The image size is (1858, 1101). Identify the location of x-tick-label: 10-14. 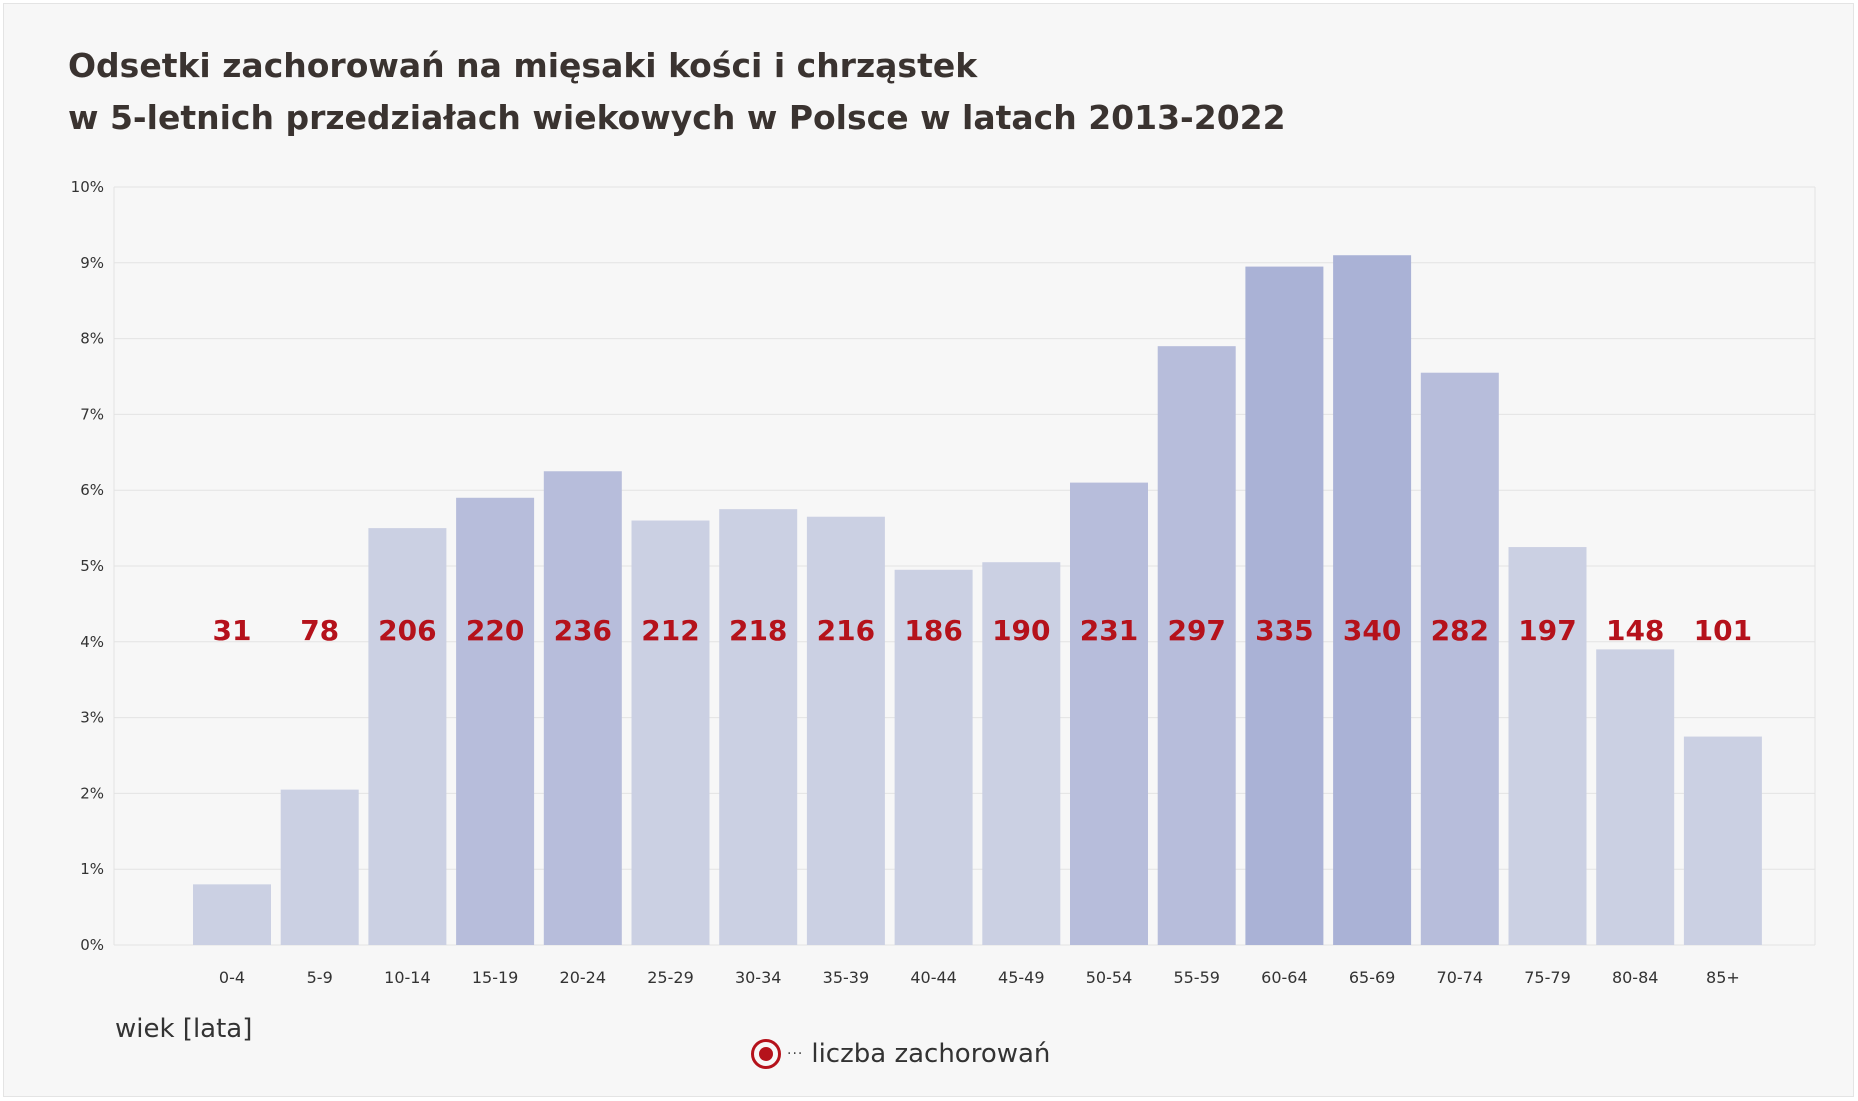
(407, 977).